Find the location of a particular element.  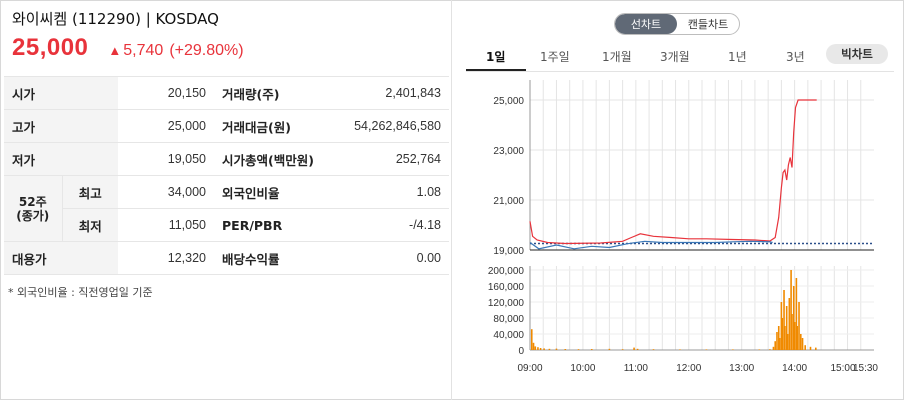

volume-value: 2,401,843 is located at coordinates (386, 93).